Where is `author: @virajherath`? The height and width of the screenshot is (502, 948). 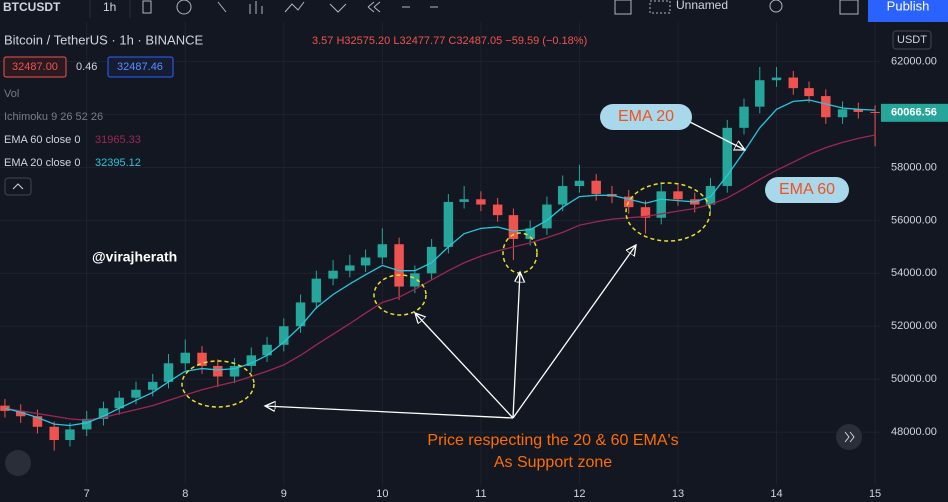
author: @virajherath is located at coordinates (134, 257).